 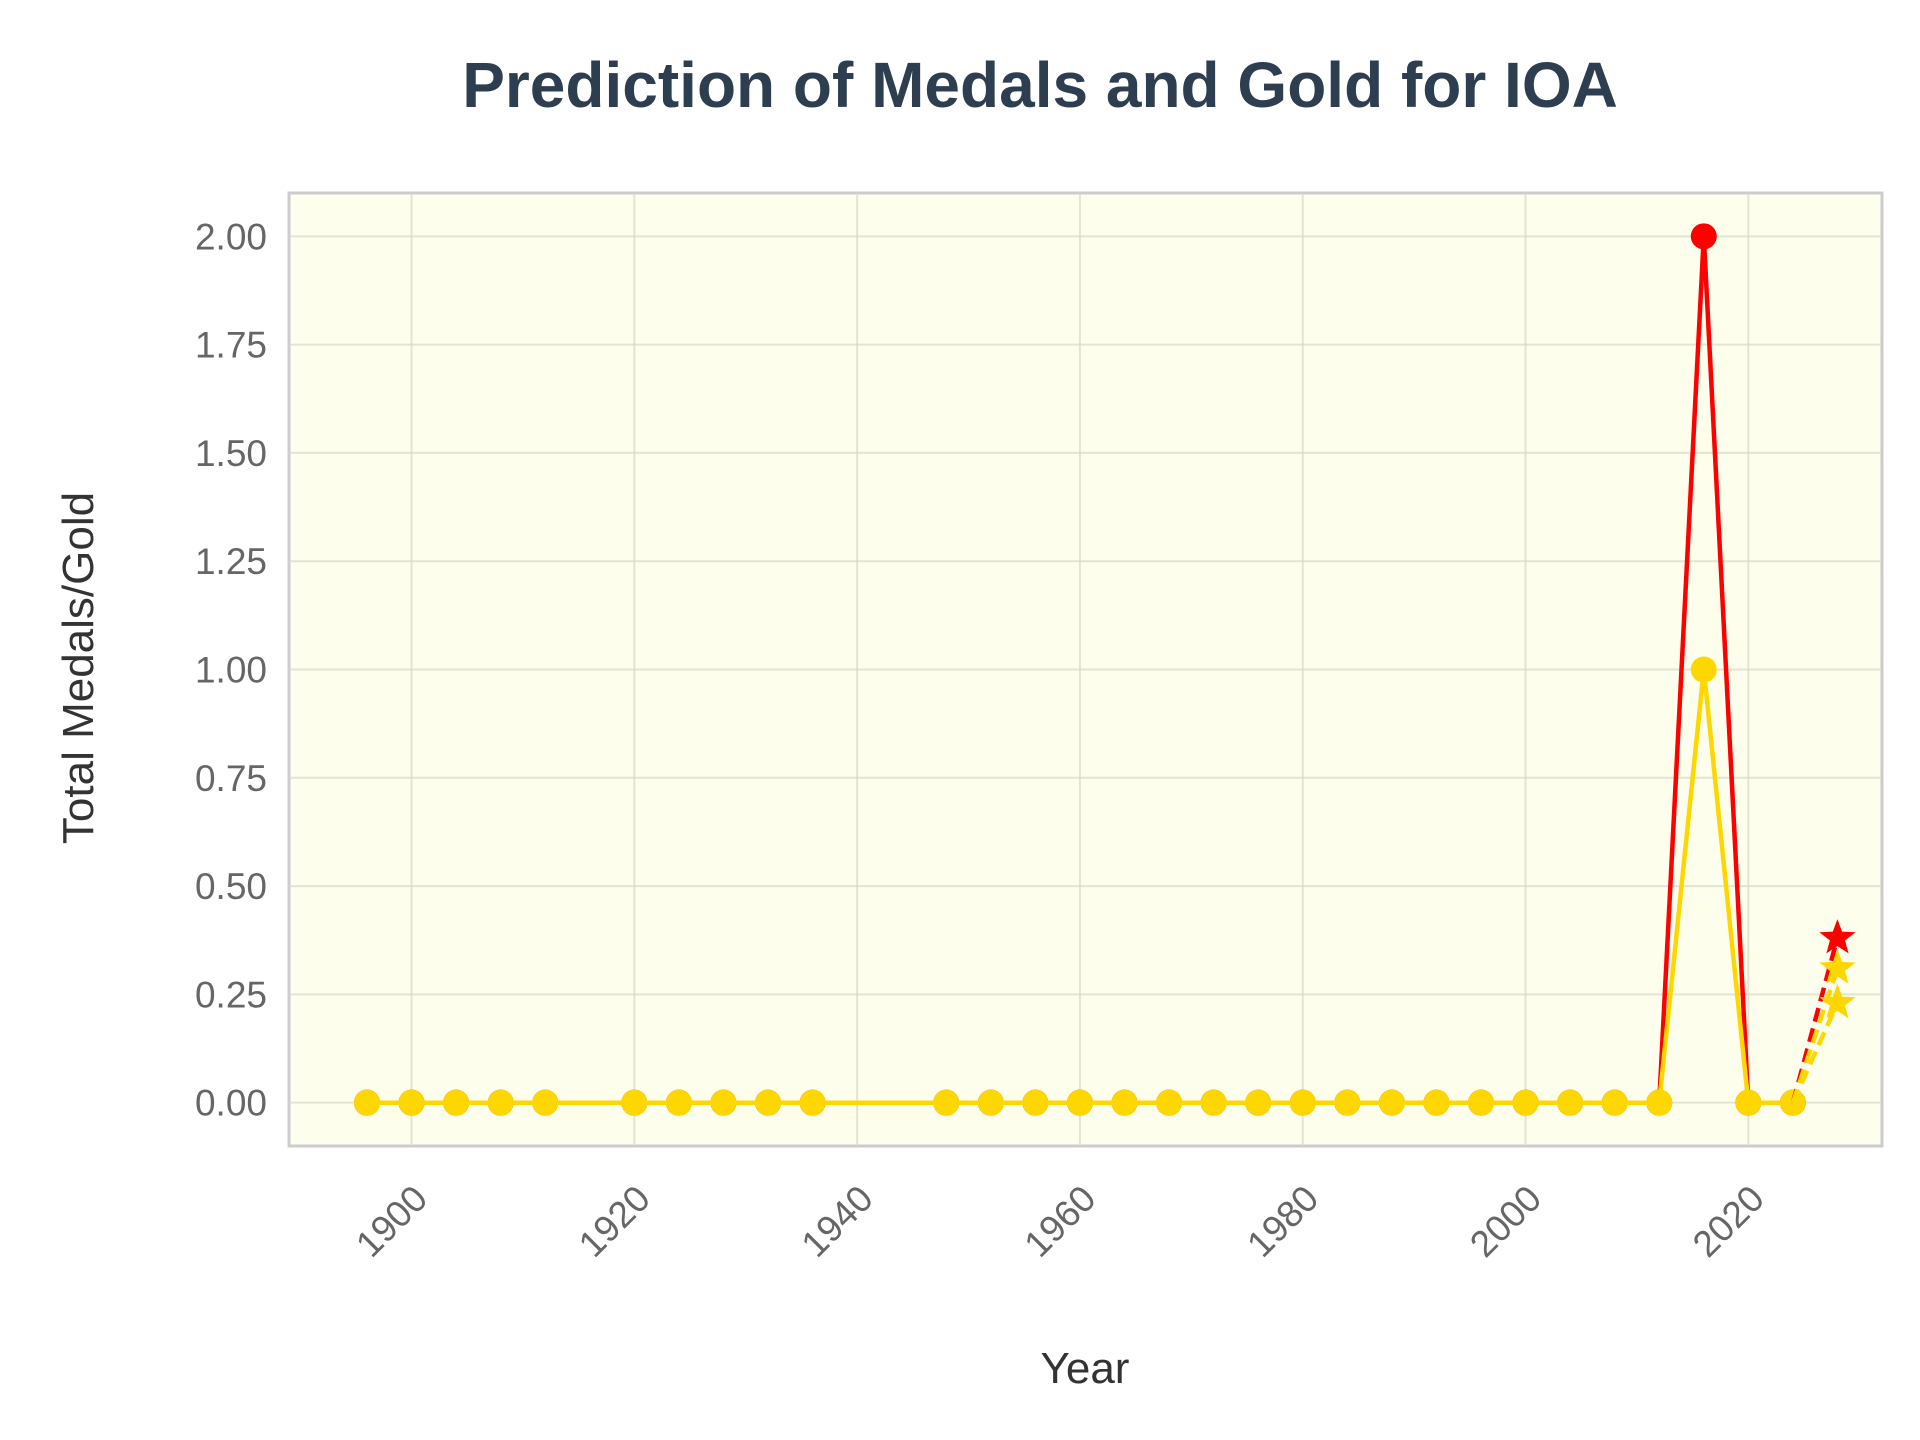 I want to click on y-tick-label: 0.25, so click(x=231, y=994).